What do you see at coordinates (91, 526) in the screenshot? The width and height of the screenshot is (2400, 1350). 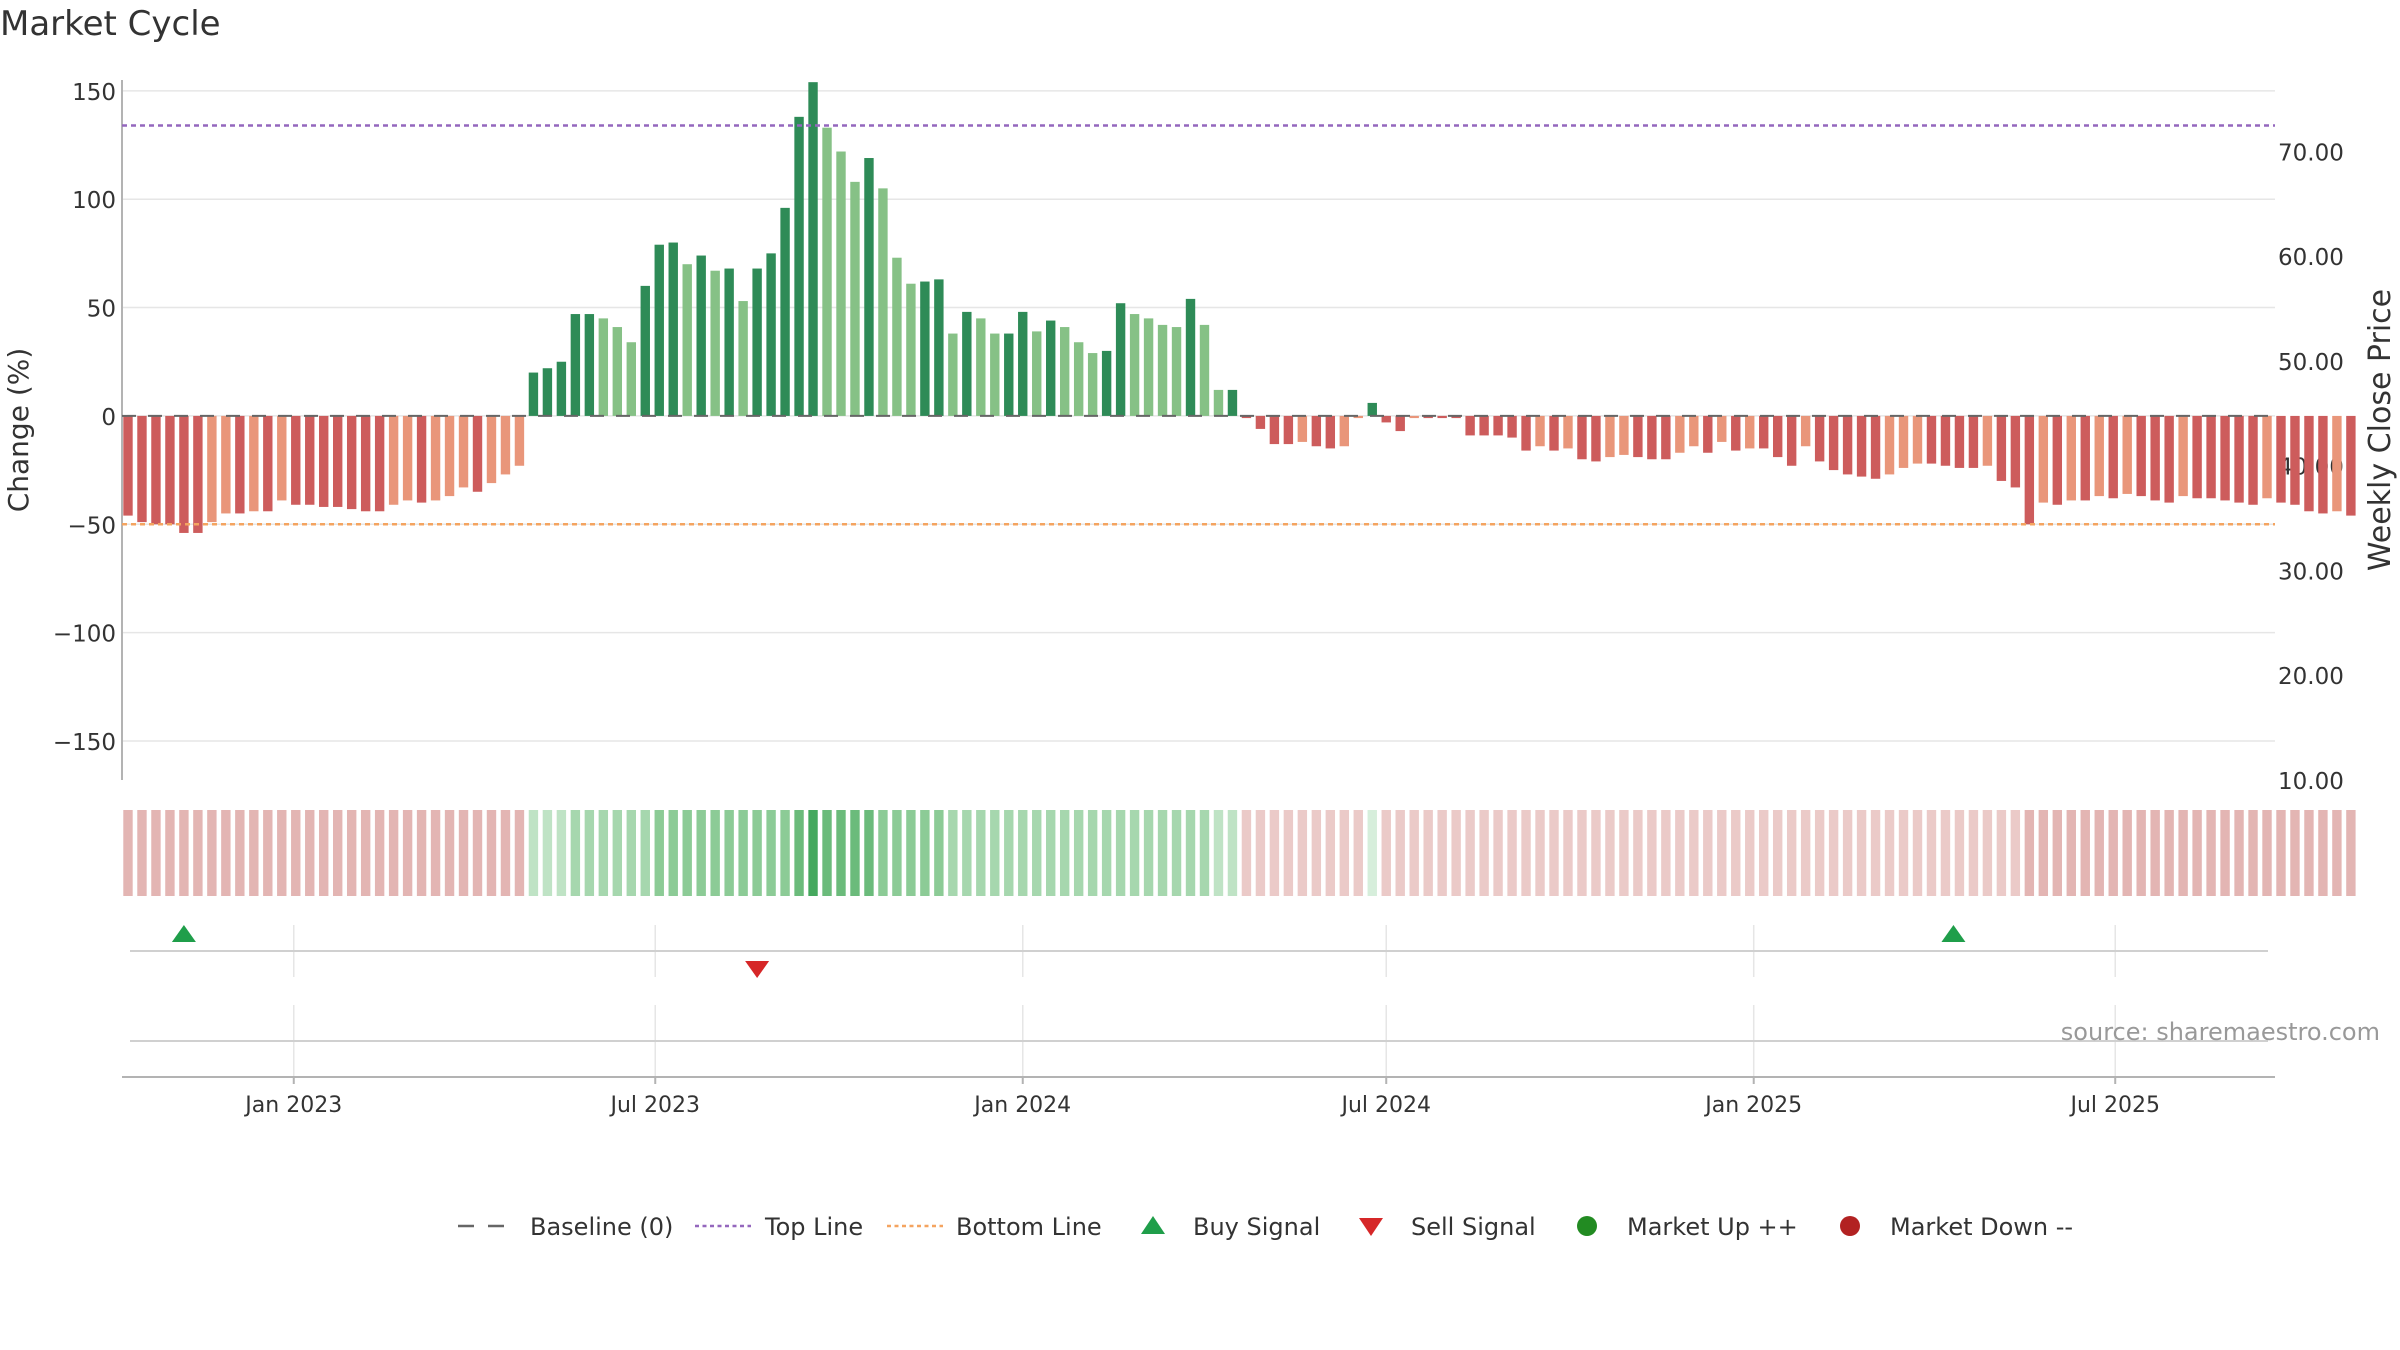 I see `y-left-tick-label: −50` at bounding box center [91, 526].